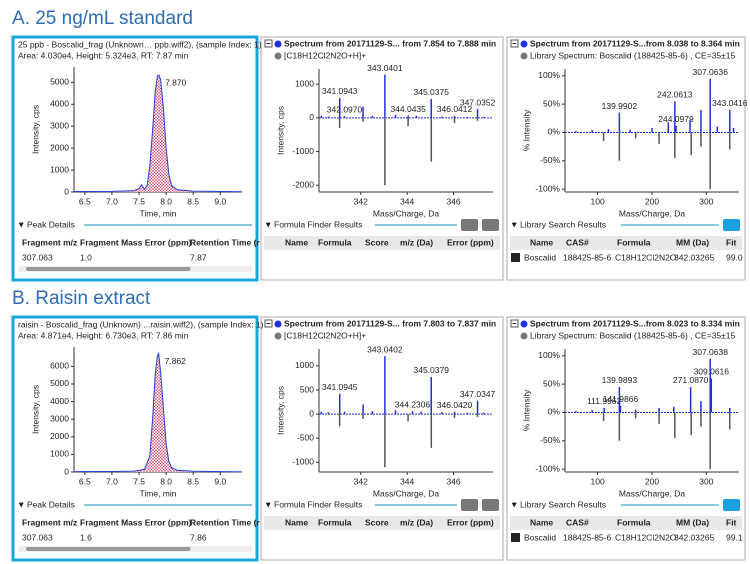 The image size is (750, 564). I want to click on y-tick-label: -100%, so click(547, 468).